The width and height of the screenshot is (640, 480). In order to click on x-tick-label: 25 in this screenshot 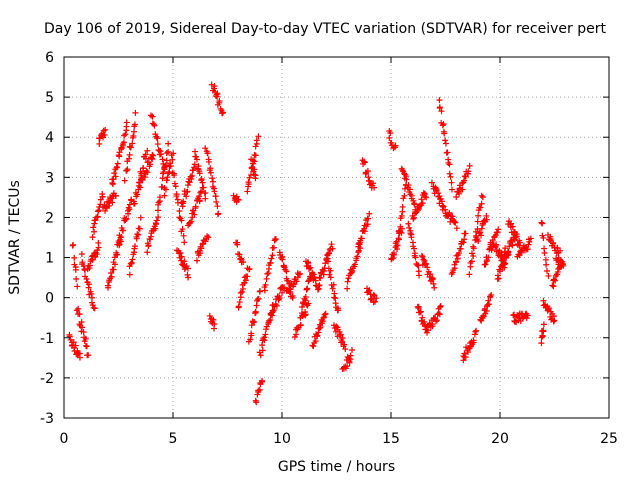, I will do `click(609, 439)`.